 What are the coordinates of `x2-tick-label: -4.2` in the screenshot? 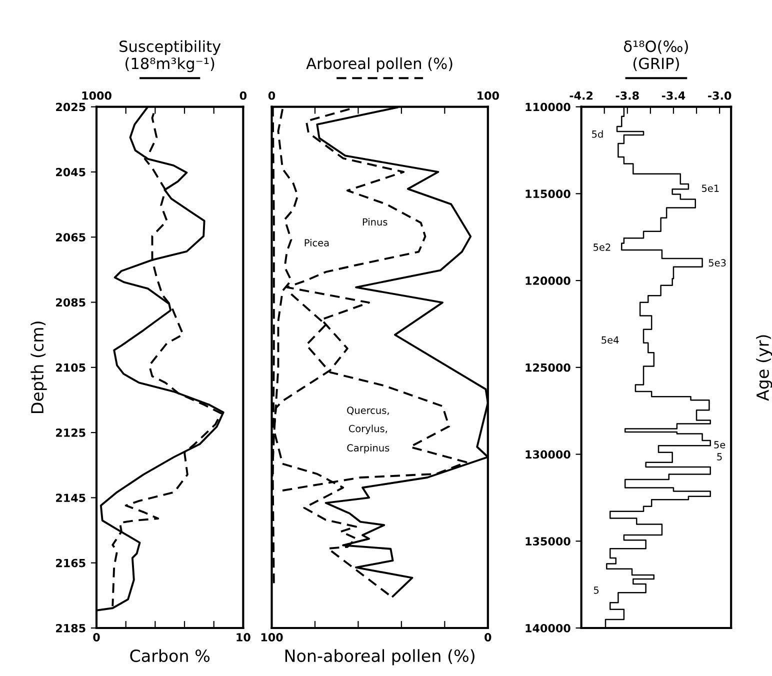 It's located at (581, 95).